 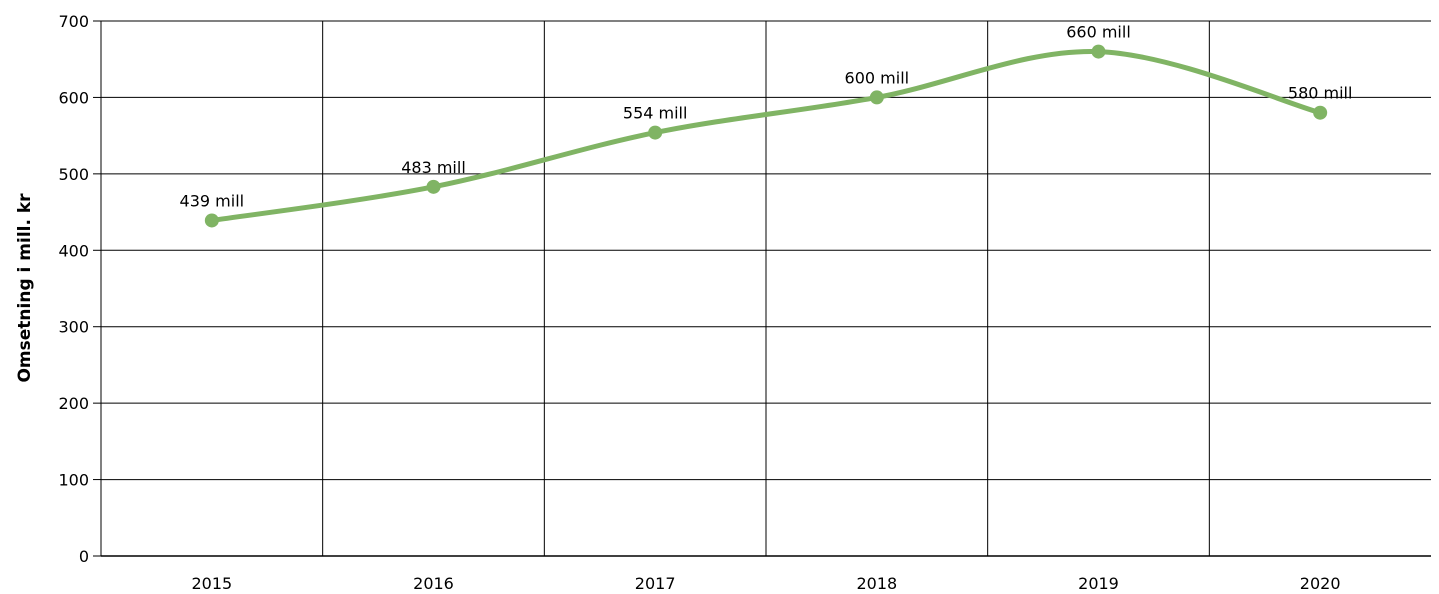 What do you see at coordinates (73, 174) in the screenshot?
I see `y-tick-label: 500` at bounding box center [73, 174].